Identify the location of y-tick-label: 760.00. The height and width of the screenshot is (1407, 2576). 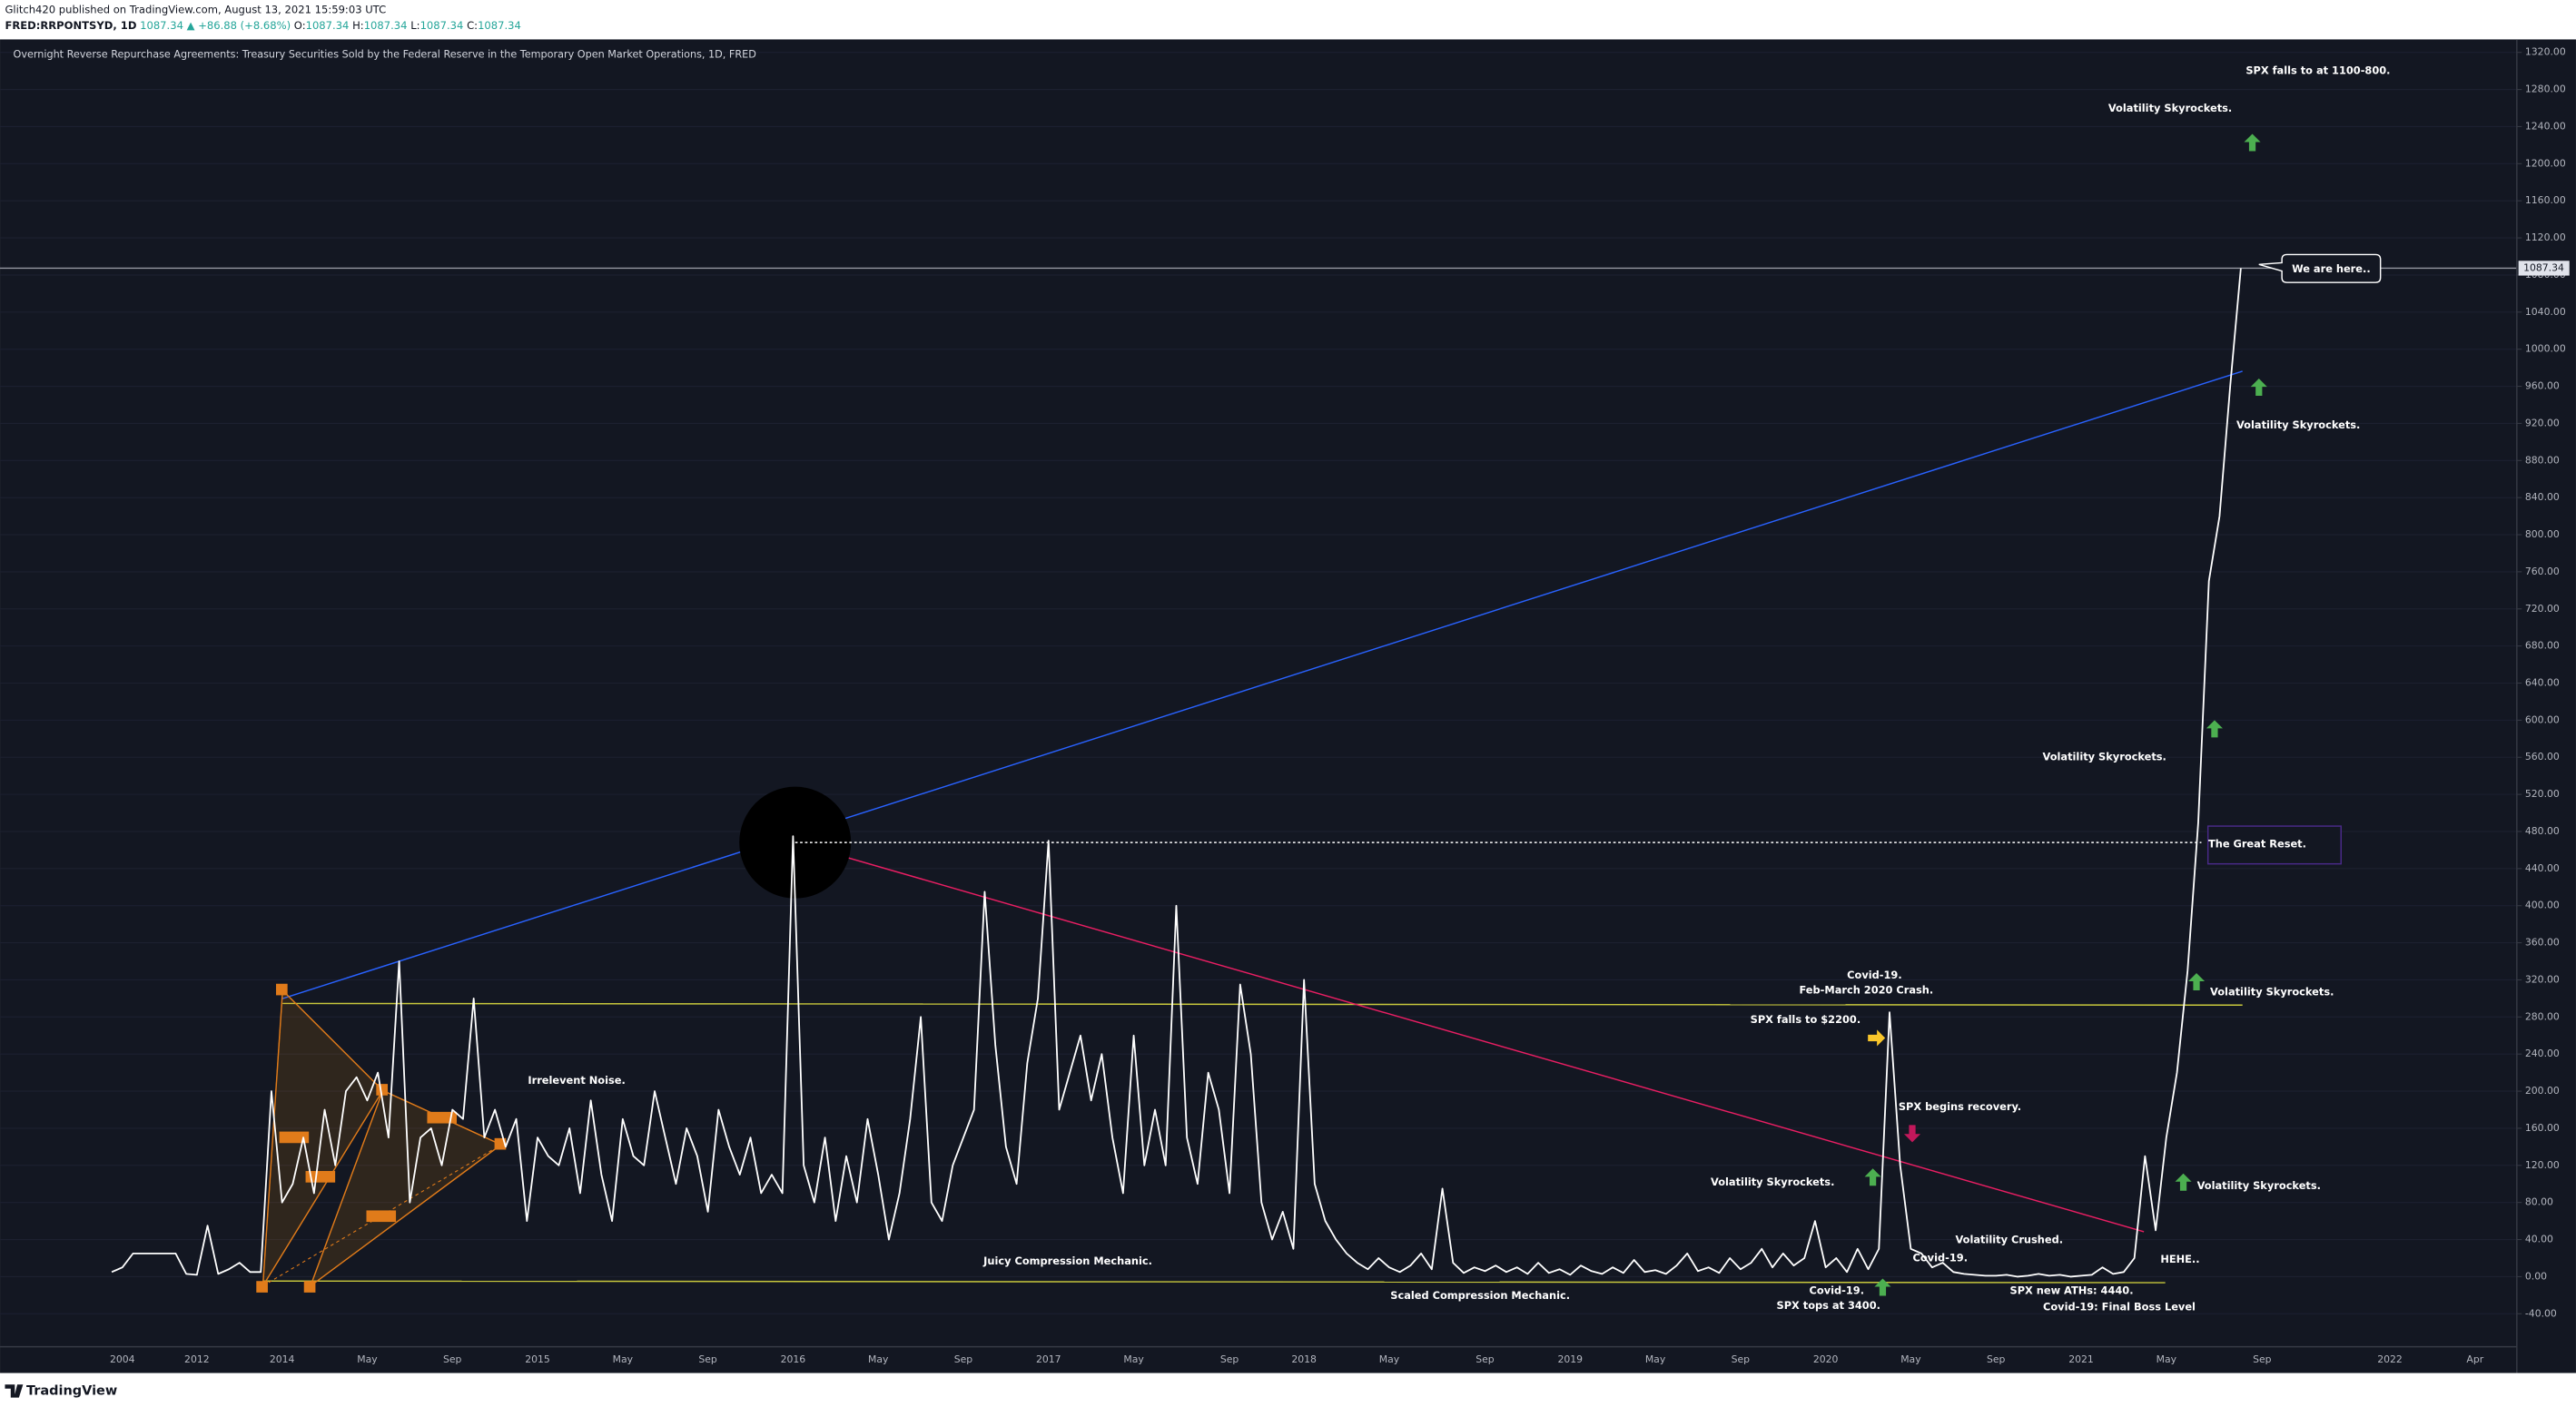
(2542, 571).